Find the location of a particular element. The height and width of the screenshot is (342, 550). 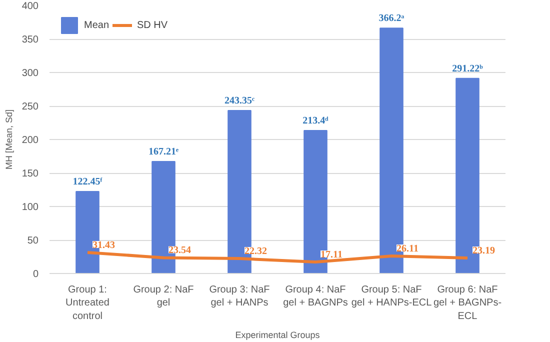

legend-label: SD HV is located at coordinates (152, 25).